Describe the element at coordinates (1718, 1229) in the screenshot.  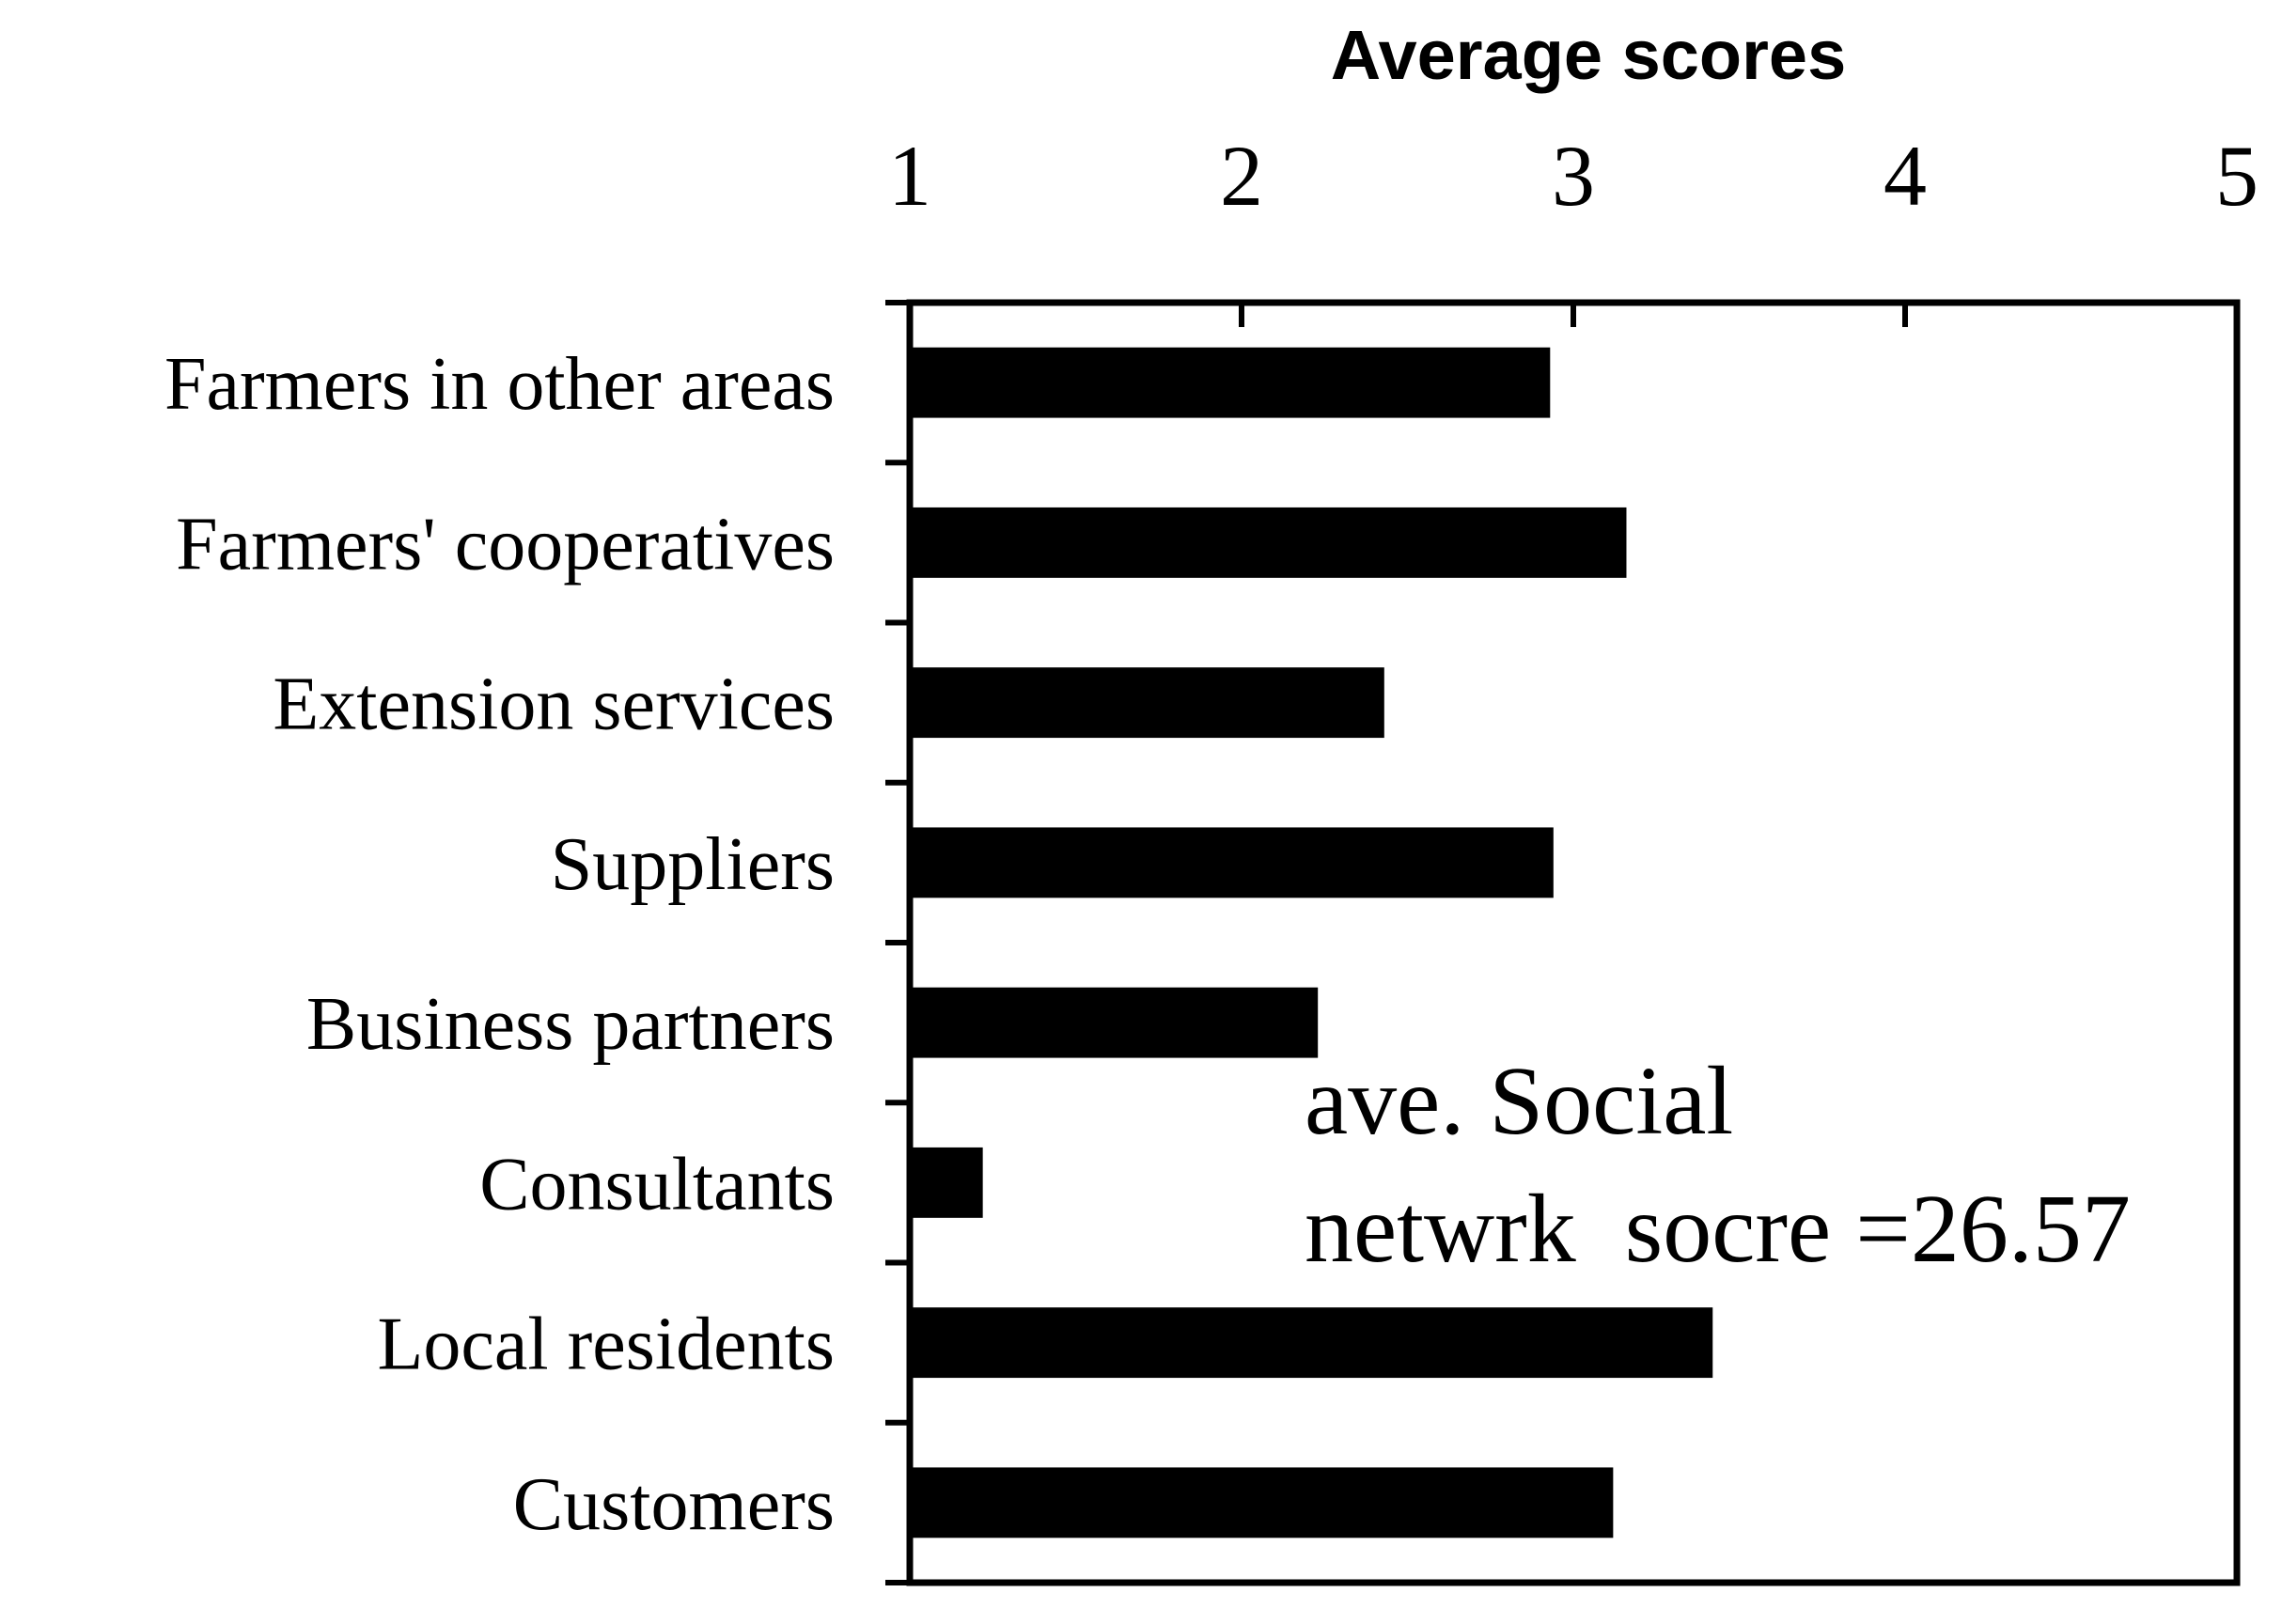
I see `annotation-line-2: netwrk socre =26.57` at that location.